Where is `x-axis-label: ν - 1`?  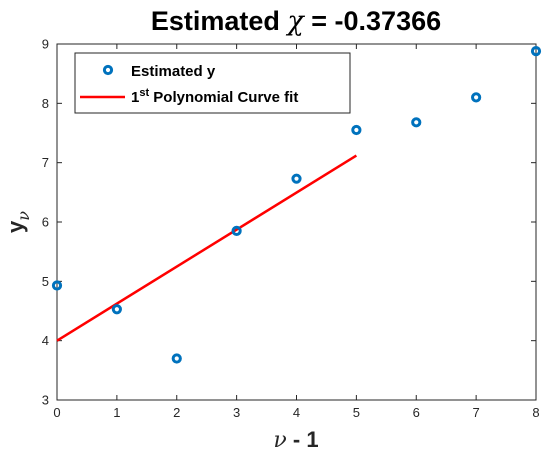 x-axis-label: ν - 1 is located at coordinates (295, 440).